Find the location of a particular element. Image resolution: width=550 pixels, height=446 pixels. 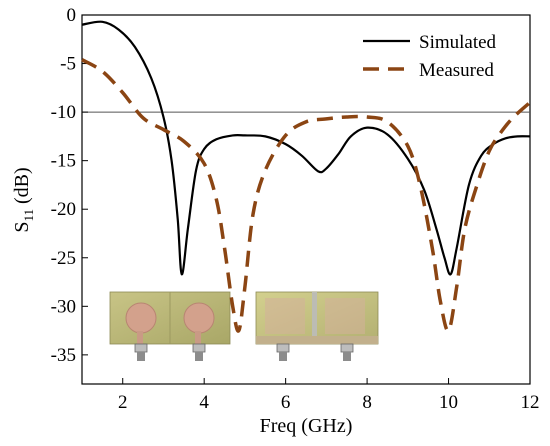

y-tick-label: -5 is located at coordinates (68, 64).